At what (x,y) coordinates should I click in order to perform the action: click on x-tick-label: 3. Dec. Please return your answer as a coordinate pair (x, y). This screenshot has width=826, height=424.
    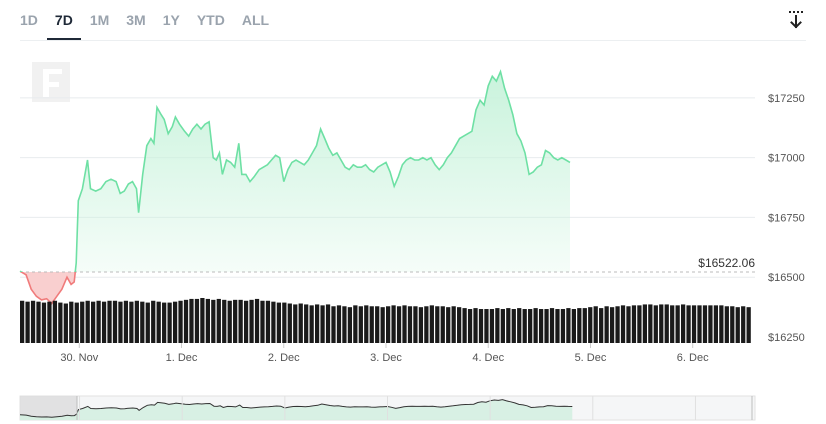
    Looking at the image, I should click on (386, 358).